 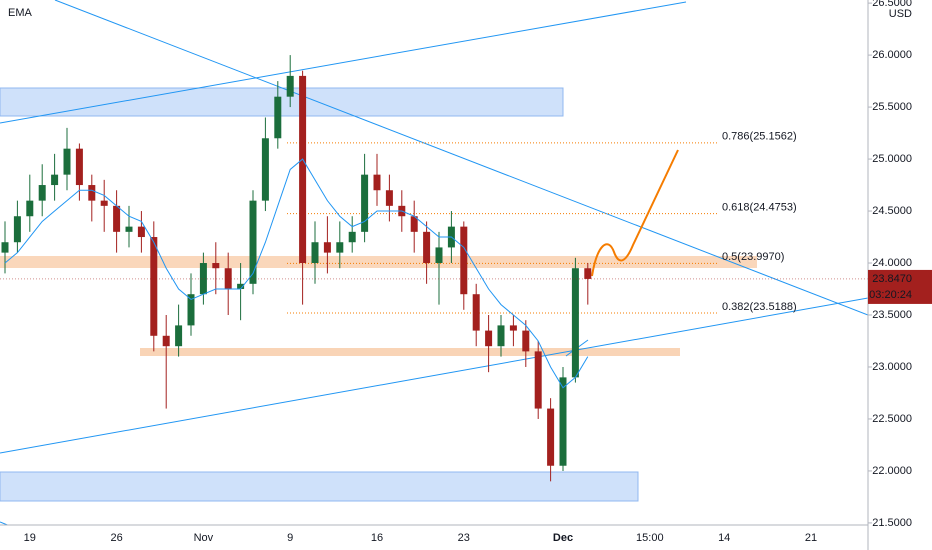 What do you see at coordinates (900, 286) in the screenshot?
I see `price-tag` at bounding box center [900, 286].